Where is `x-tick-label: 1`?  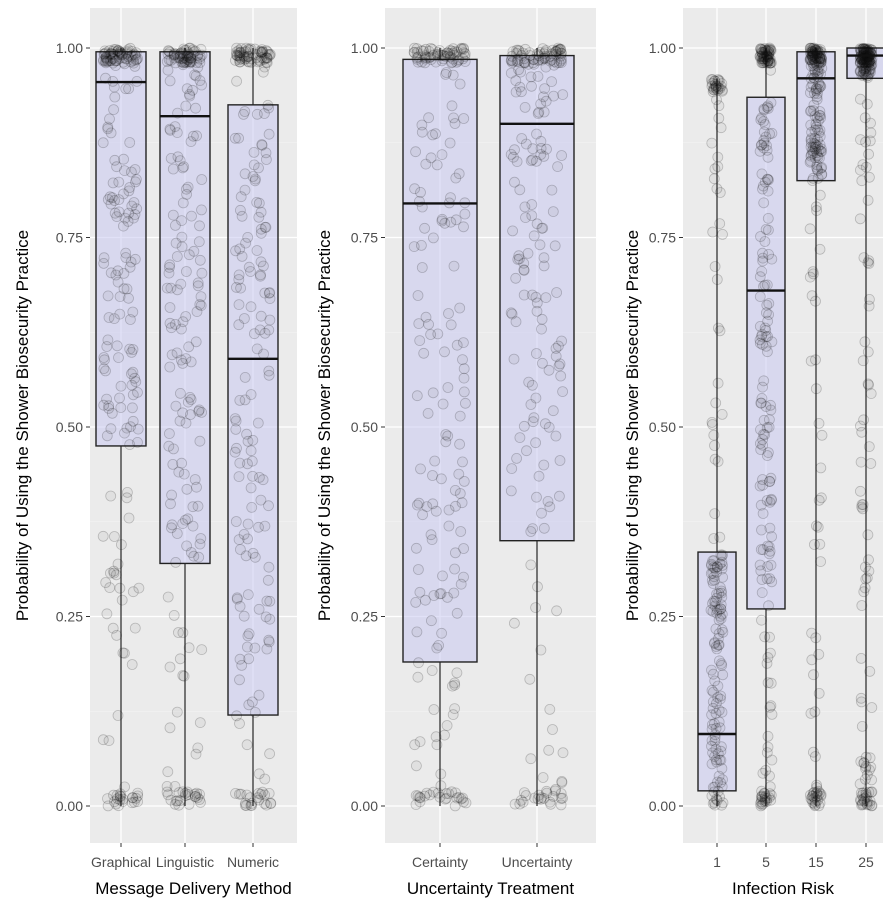 x-tick-label: 1 is located at coordinates (717, 862).